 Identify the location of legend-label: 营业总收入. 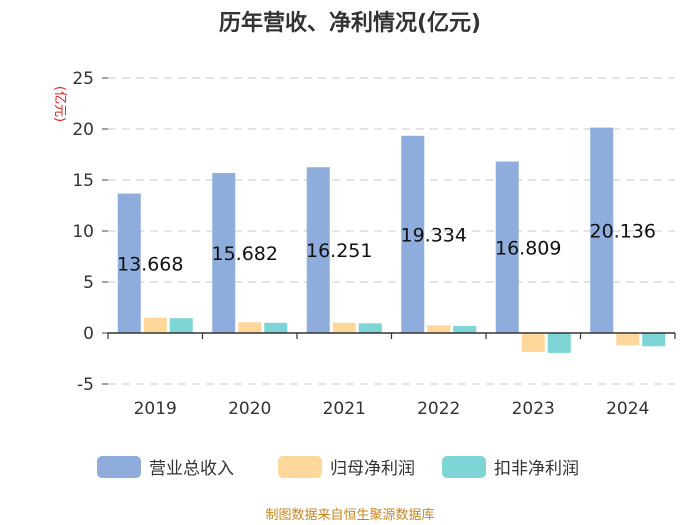
(191, 469).